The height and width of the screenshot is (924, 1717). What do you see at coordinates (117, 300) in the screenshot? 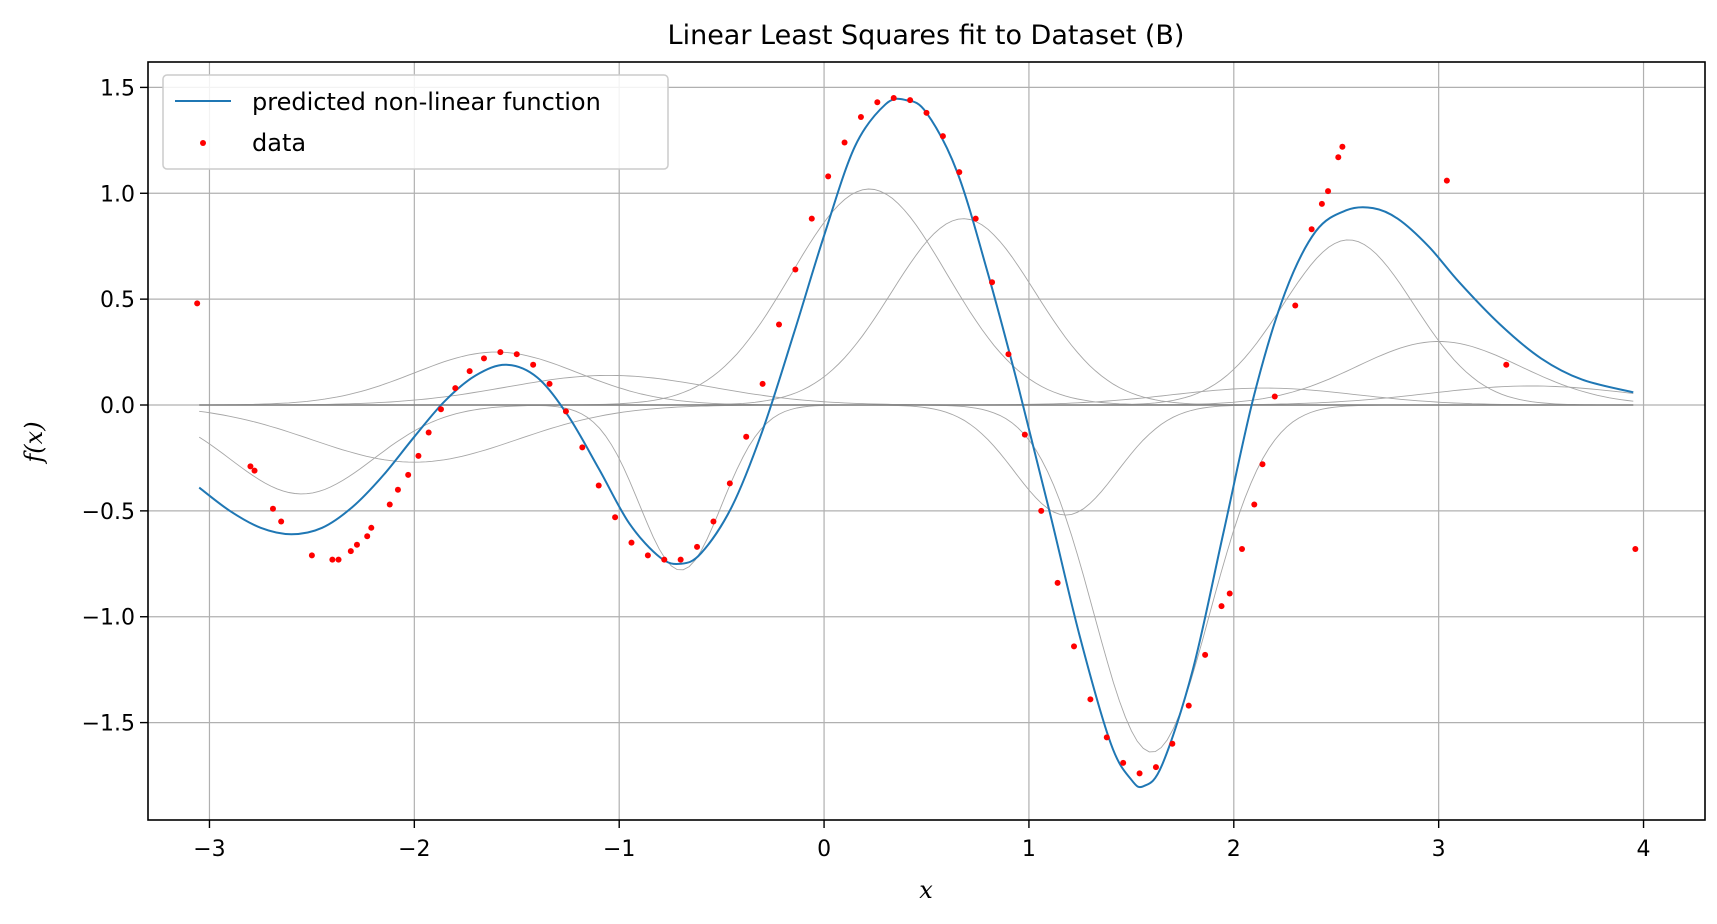
I see `y-tick-label: 0.5` at bounding box center [117, 300].